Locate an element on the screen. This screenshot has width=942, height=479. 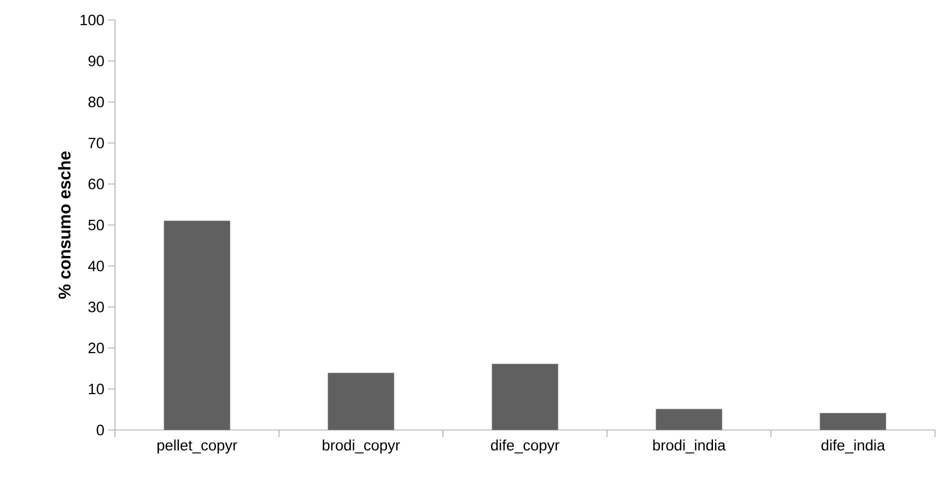
y-tick-label: 70 is located at coordinates (96, 143).